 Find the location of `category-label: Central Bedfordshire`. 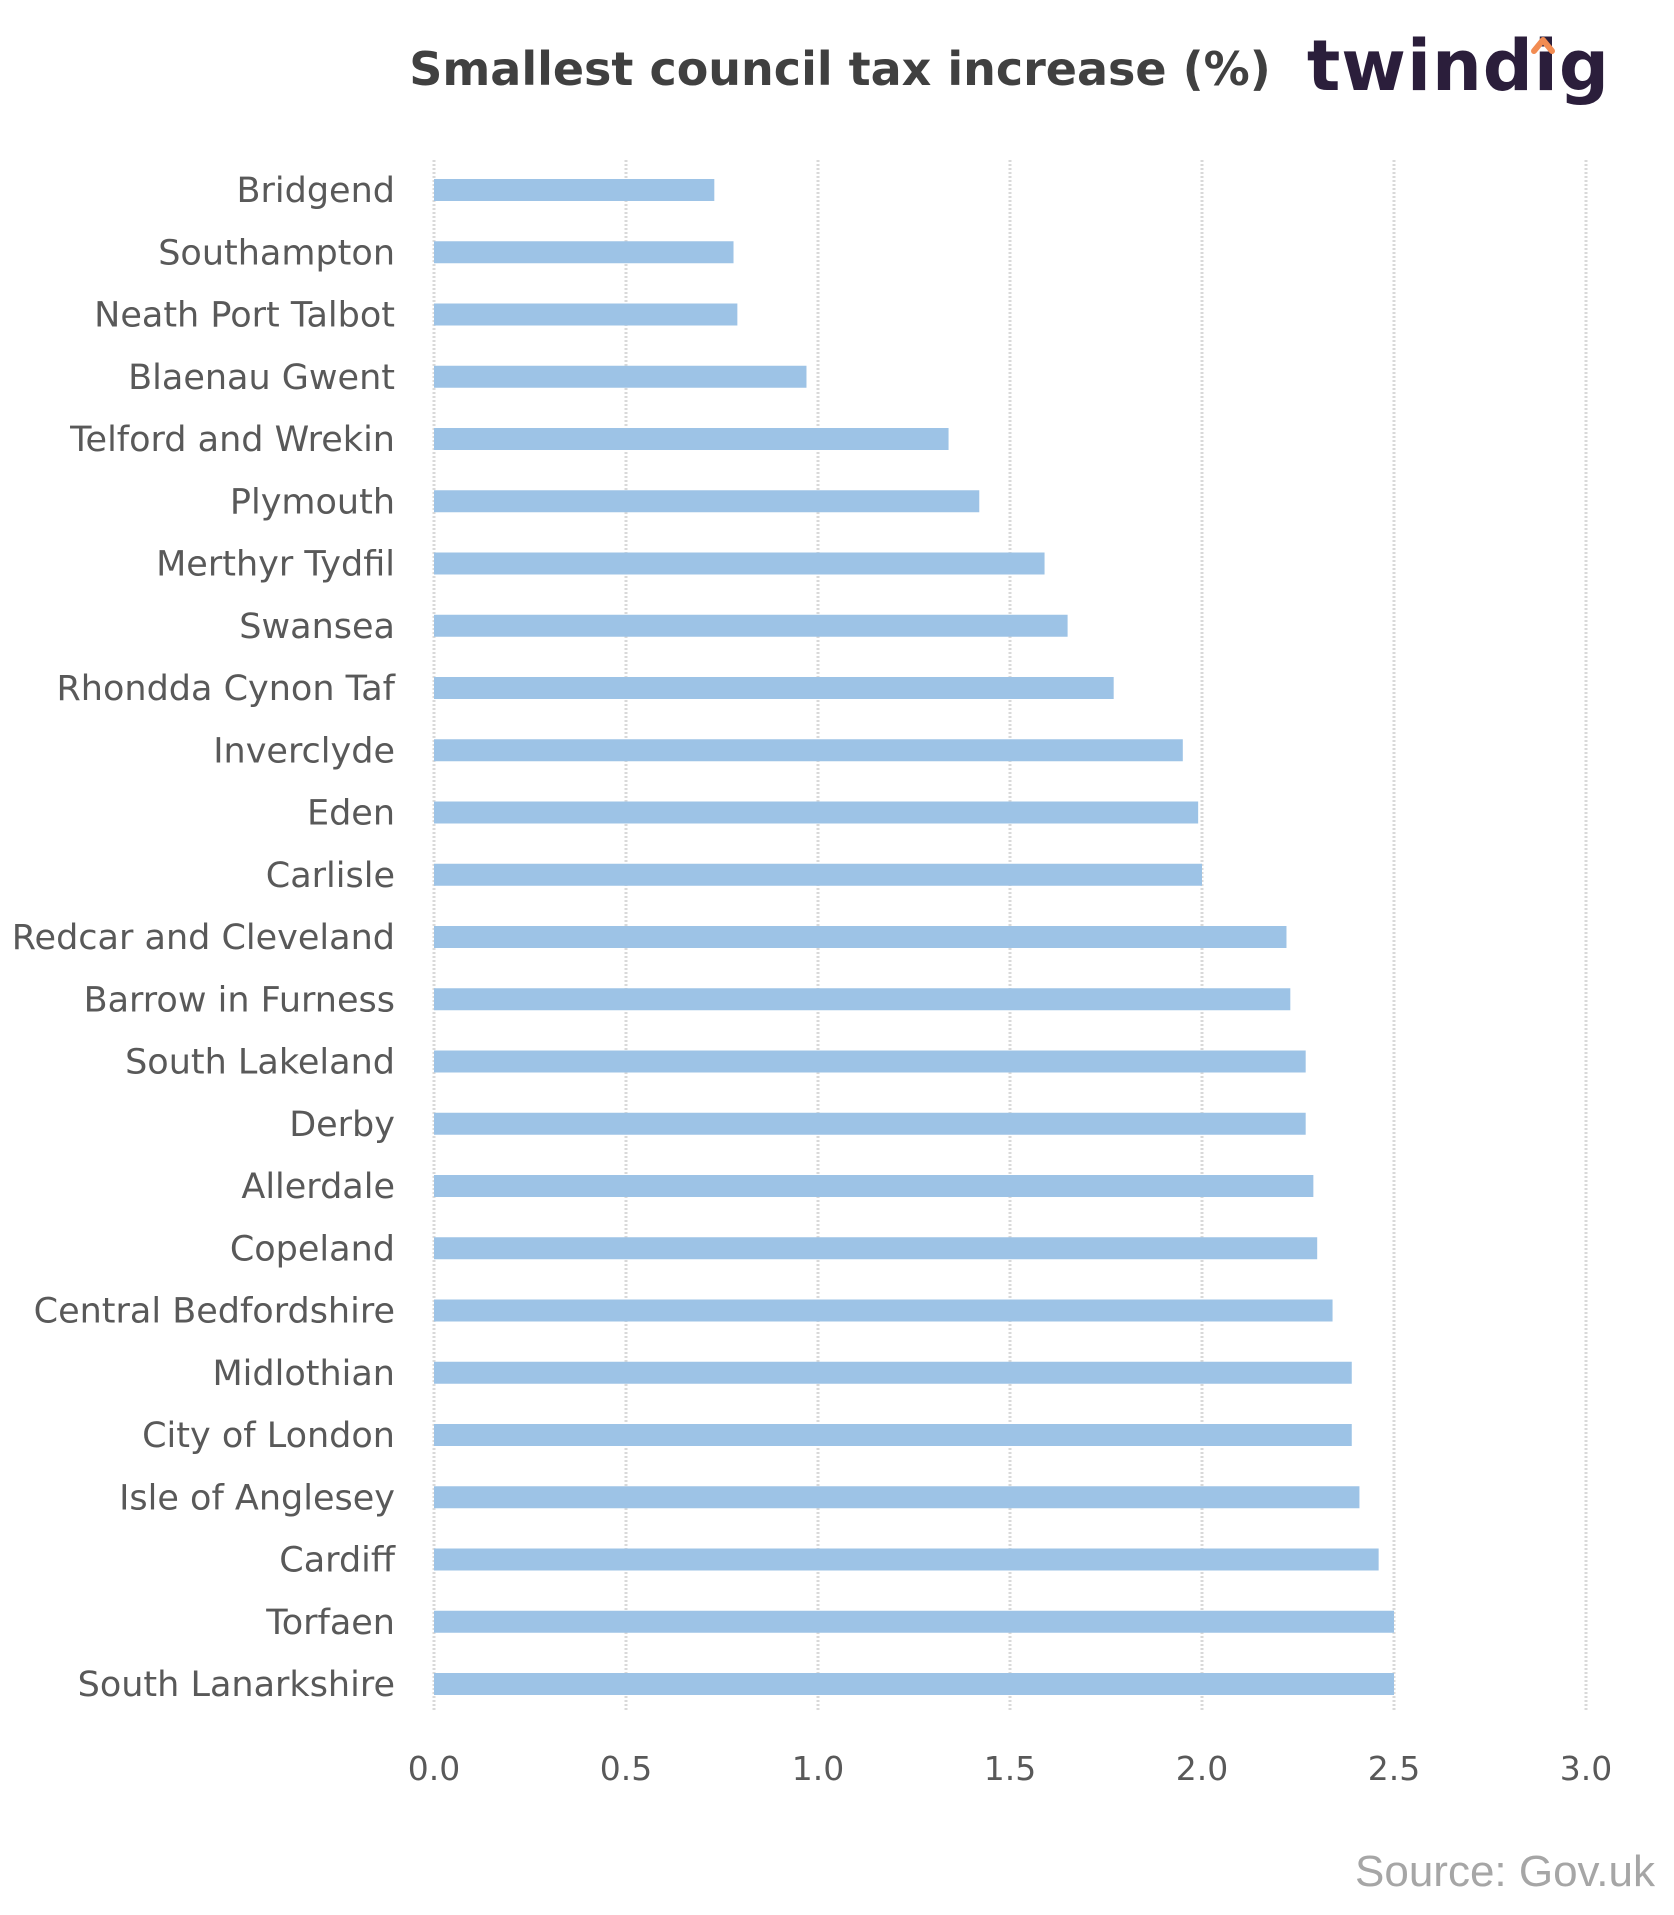

category-label: Central Bedfordshire is located at coordinates (214, 1312).